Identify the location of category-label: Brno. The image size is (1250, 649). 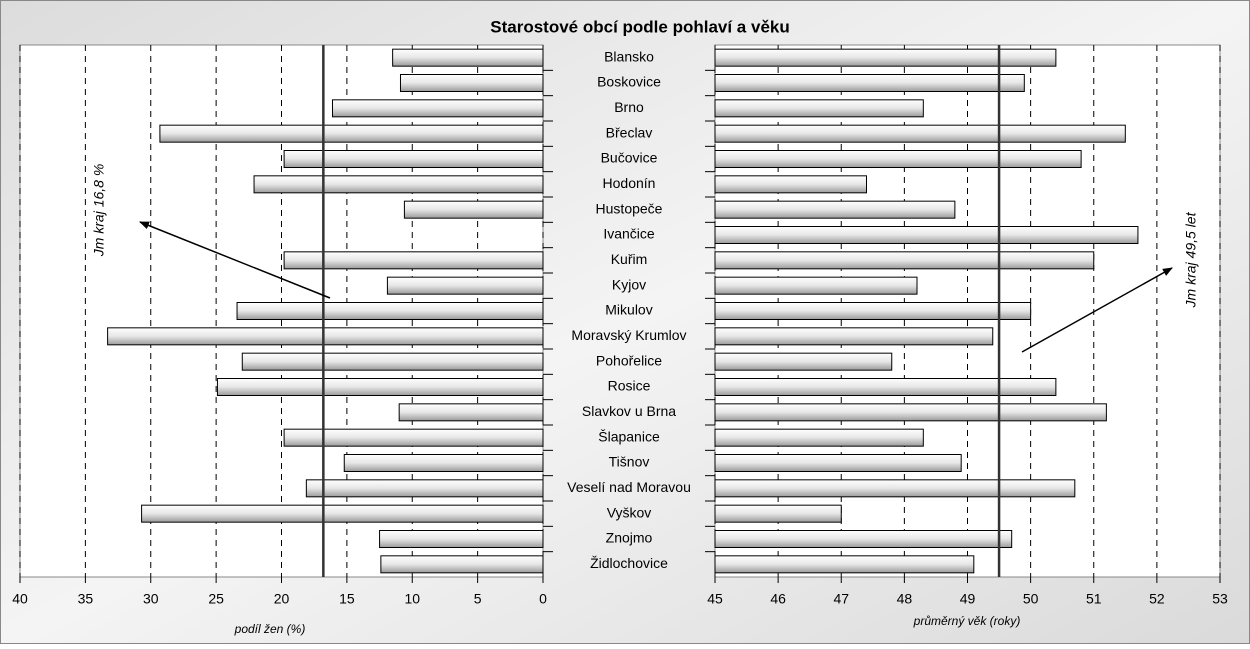
(629, 107).